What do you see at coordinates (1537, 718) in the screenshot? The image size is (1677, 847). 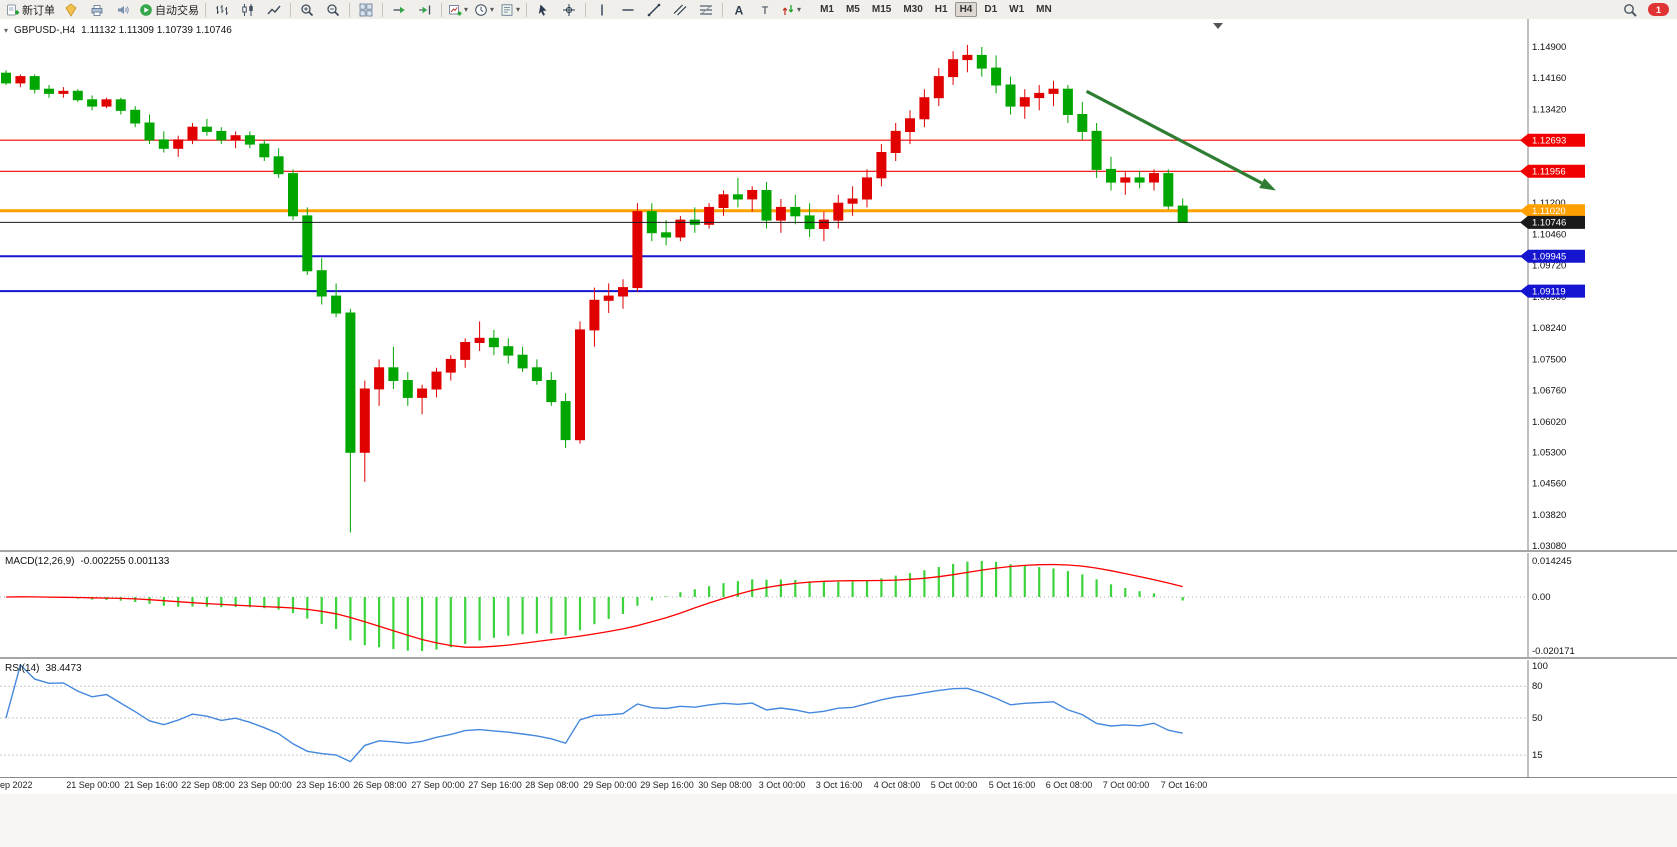 I see `rsi-axis-label: 50` at bounding box center [1537, 718].